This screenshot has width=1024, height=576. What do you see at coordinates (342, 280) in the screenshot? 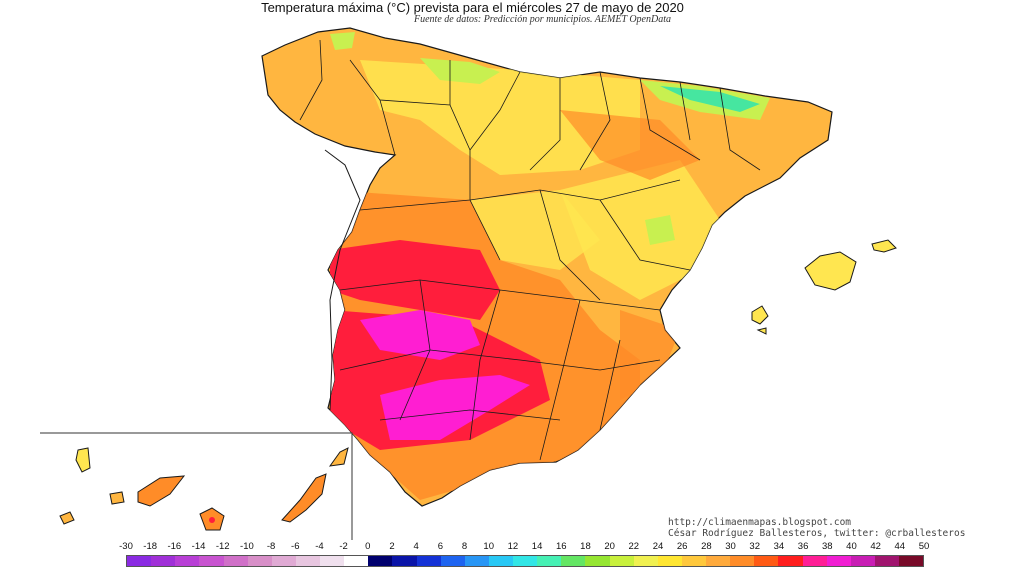
I see `portugal-border` at bounding box center [342, 280].